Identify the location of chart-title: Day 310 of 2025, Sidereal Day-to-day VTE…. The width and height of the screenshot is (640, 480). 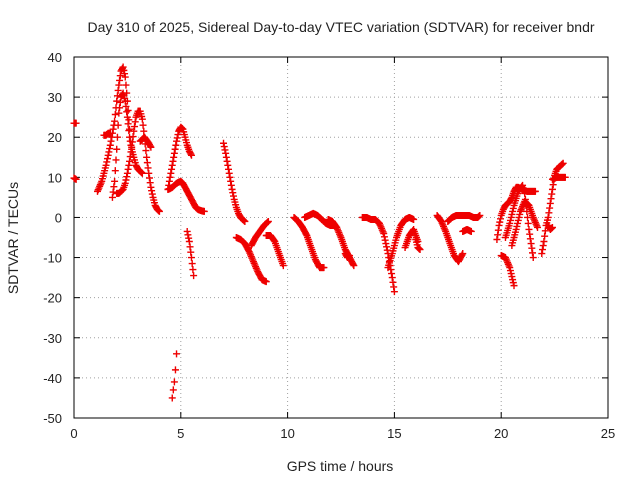
(340, 27).